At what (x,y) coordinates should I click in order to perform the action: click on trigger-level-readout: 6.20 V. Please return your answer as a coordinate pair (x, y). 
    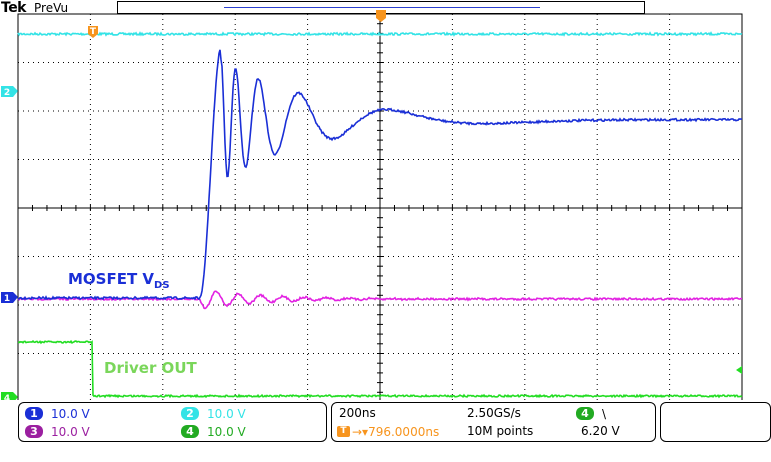
    Looking at the image, I should click on (600, 431).